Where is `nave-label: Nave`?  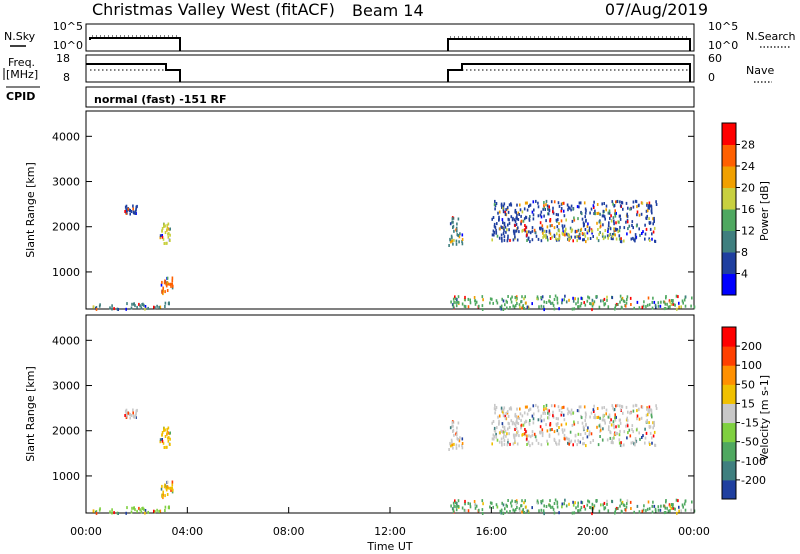 nave-label: Nave is located at coordinates (760, 70).